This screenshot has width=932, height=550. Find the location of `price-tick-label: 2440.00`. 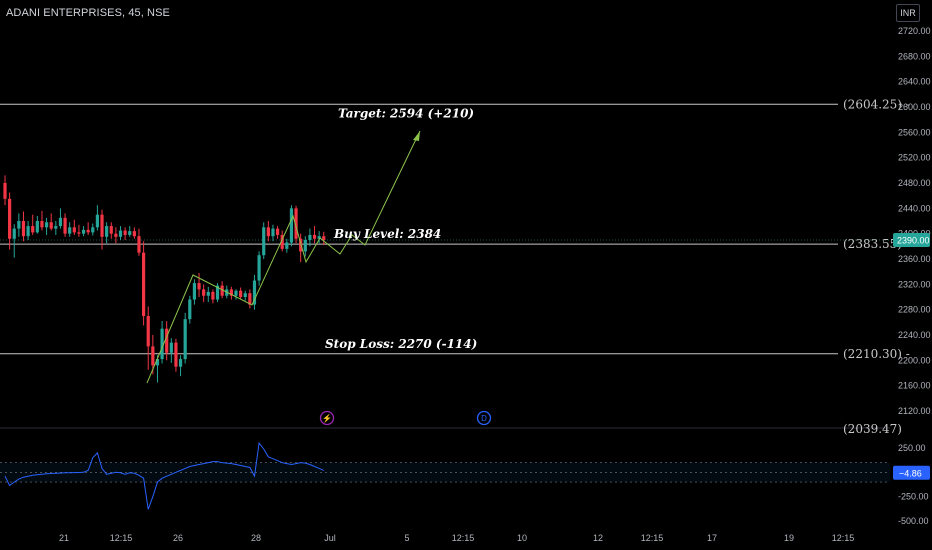

price-tick-label: 2440.00 is located at coordinates (914, 208).